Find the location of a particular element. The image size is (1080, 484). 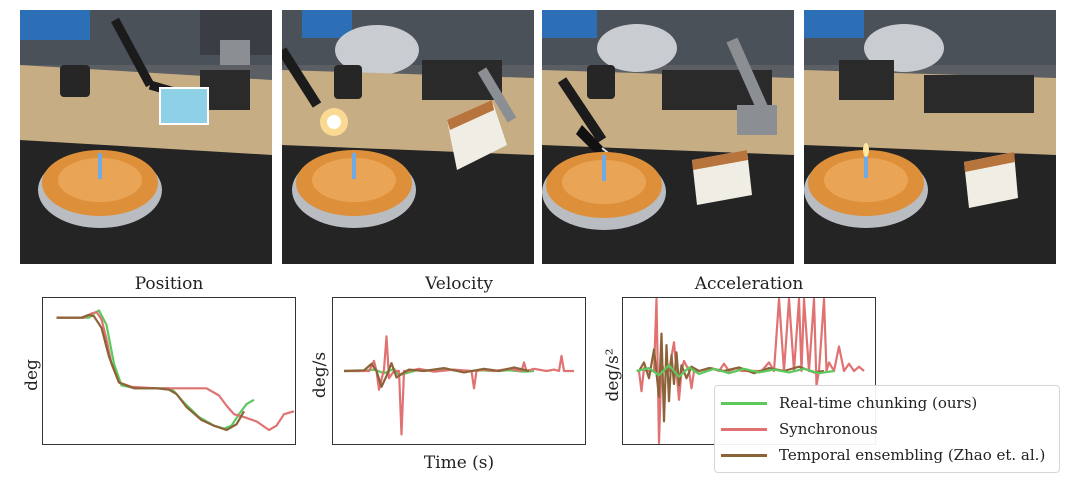

legend-swatch-sync is located at coordinates (744, 429).